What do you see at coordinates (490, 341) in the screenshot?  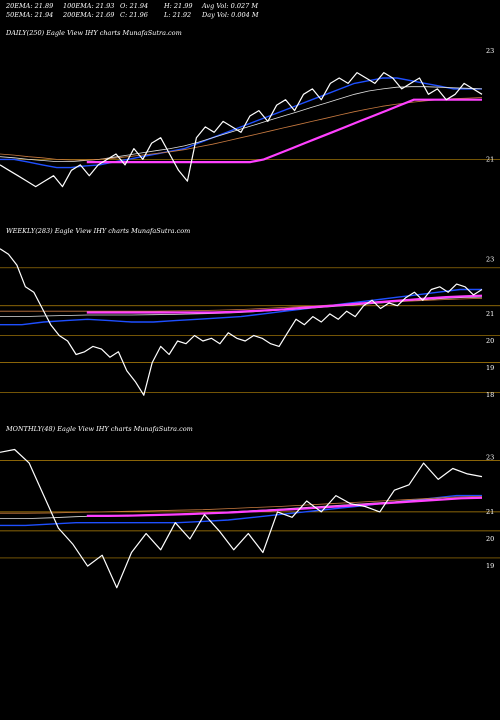 I see `weekly-y-tick-label: 20` at bounding box center [490, 341].